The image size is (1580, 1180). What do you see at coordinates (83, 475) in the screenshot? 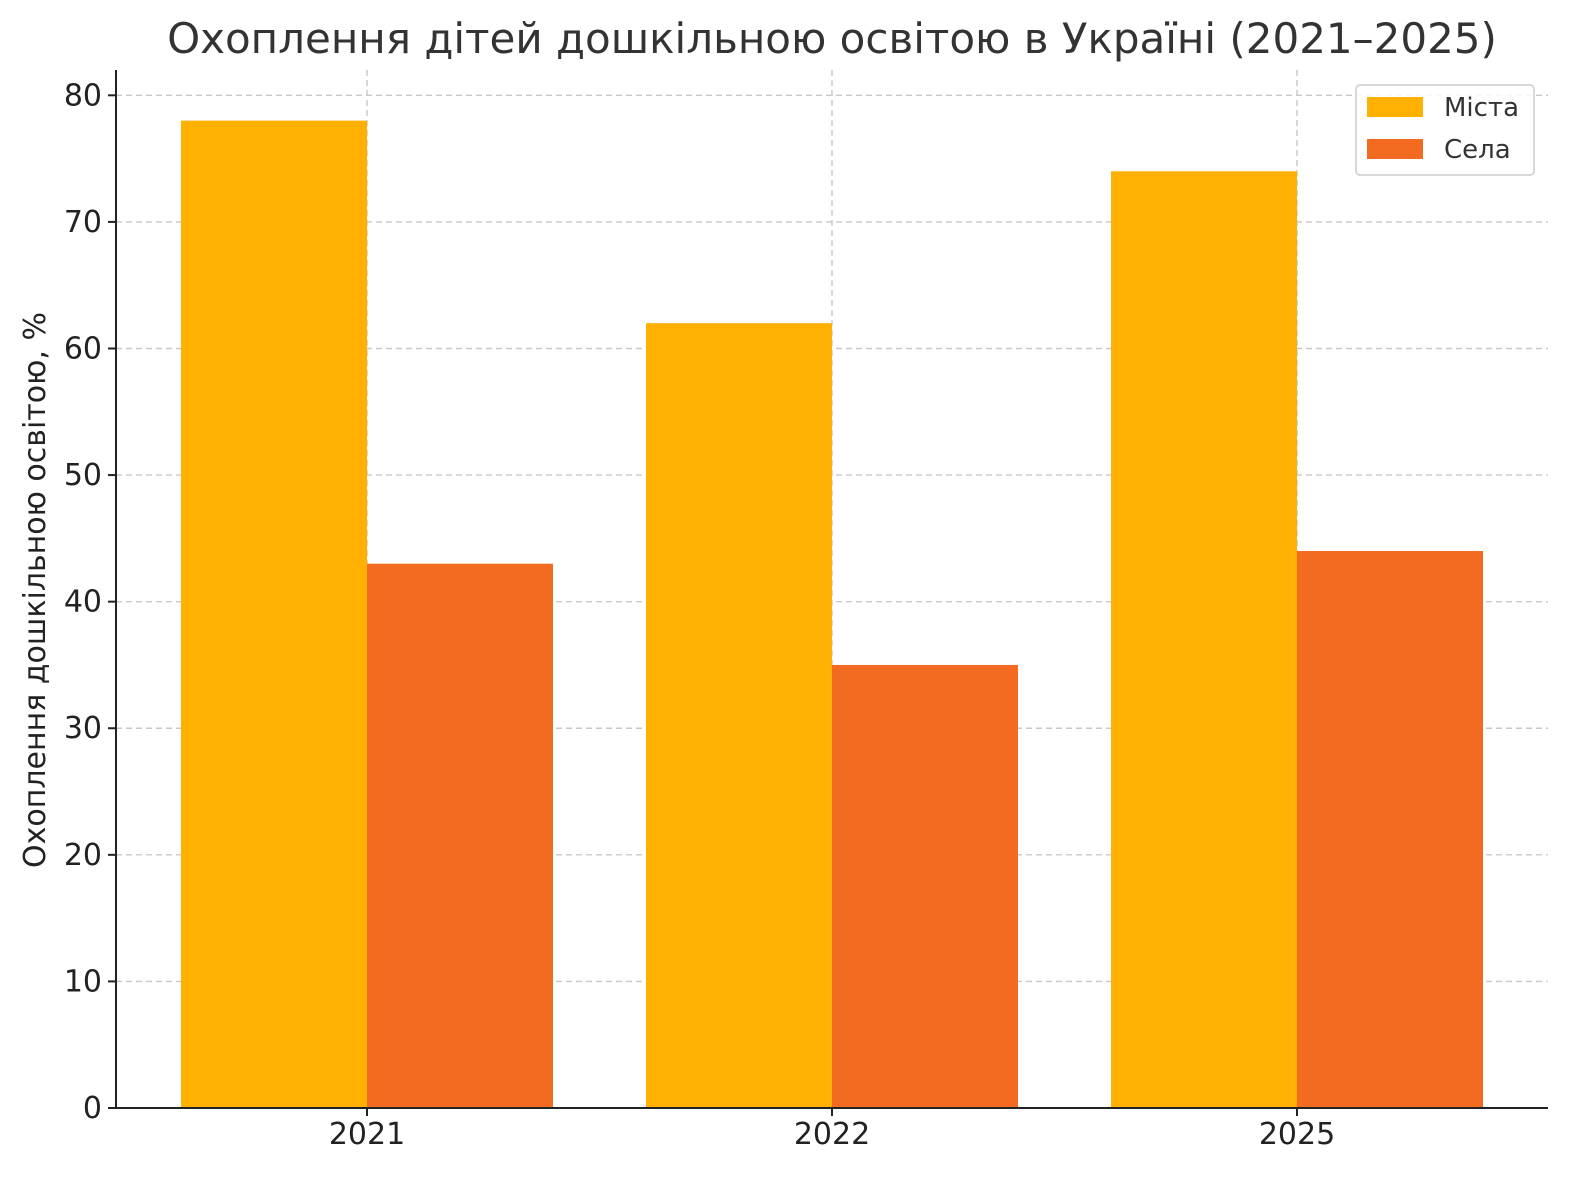
I see `y-tick-label: 50` at bounding box center [83, 475].